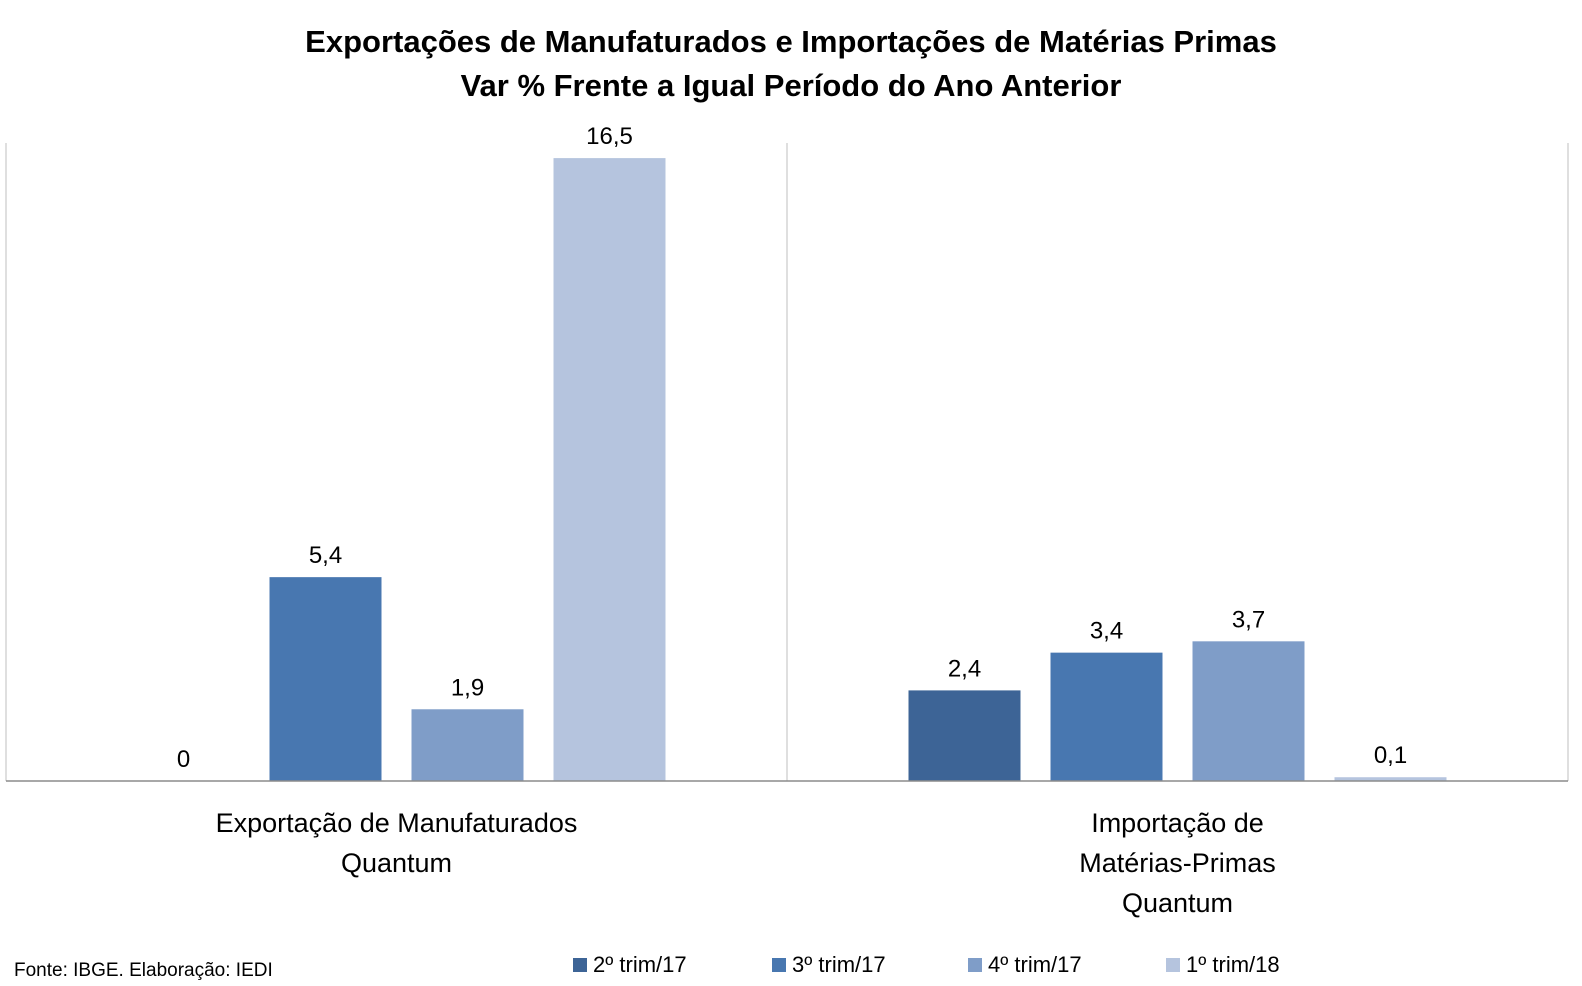  I want to click on data-label-1-series-1: 0, so click(183, 759).